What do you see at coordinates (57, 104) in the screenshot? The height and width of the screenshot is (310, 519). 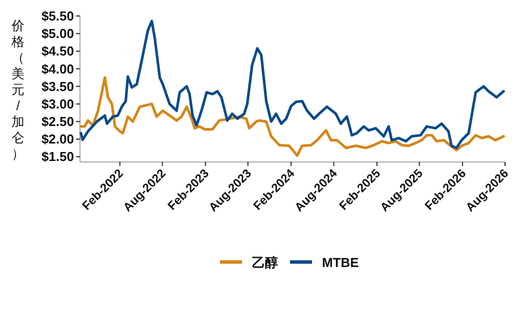 I see `y-tick-label: $3.00` at bounding box center [57, 104].